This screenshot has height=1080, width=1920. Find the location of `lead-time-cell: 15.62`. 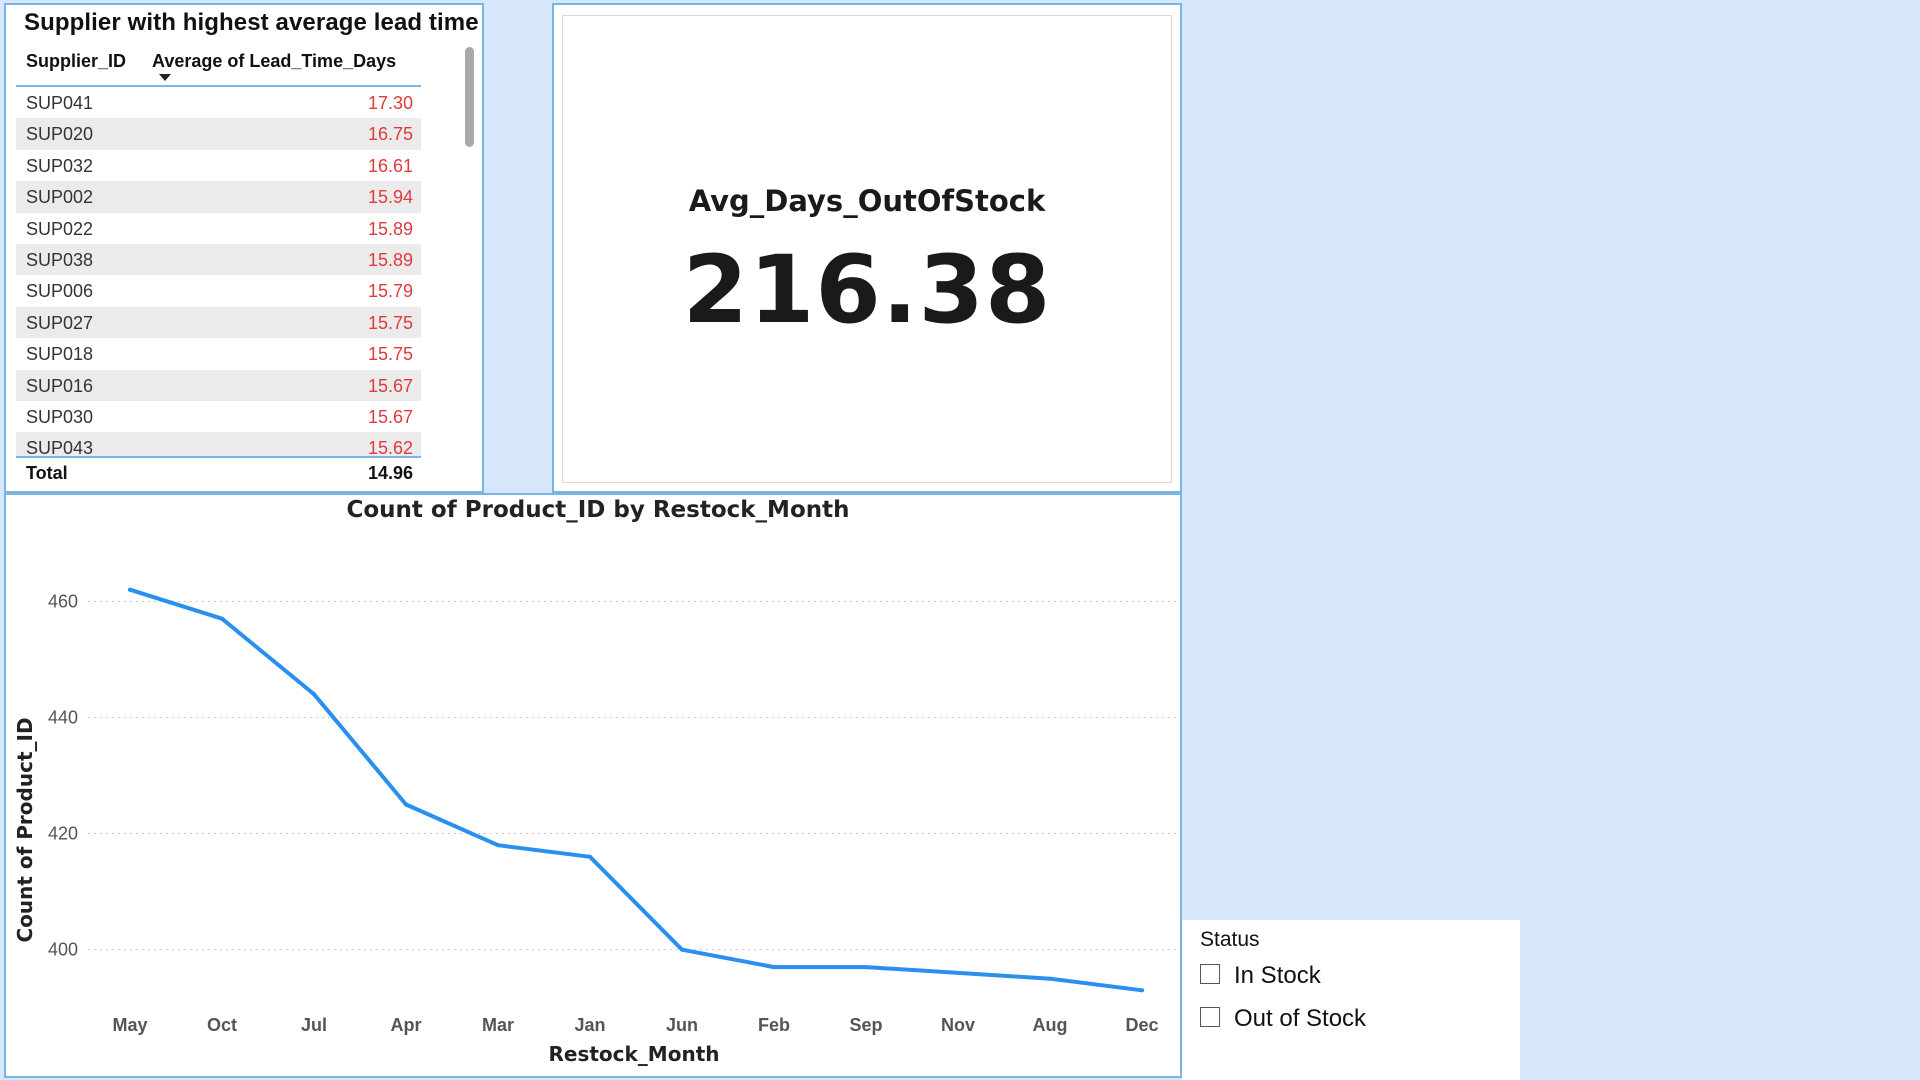

lead-time-cell: 15.62 is located at coordinates (390, 448).